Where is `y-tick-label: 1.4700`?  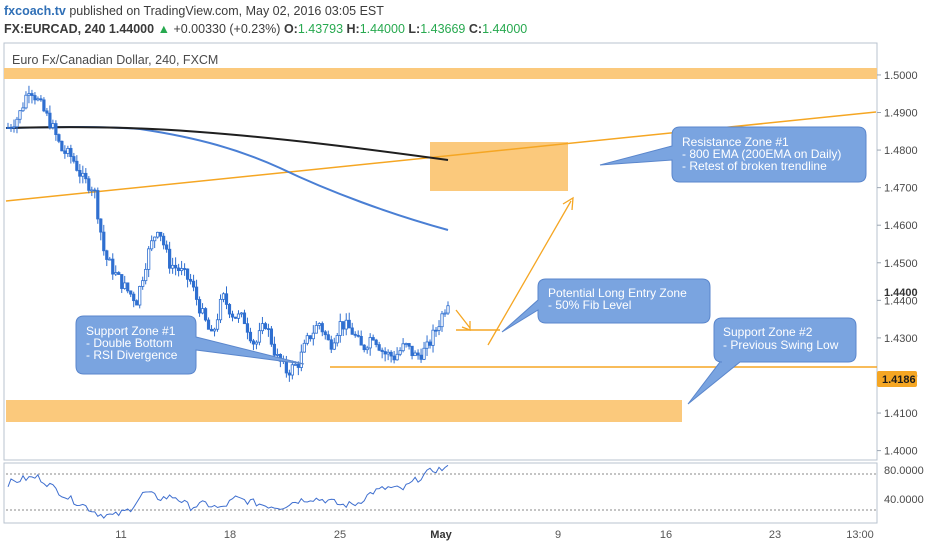
y-tick-label: 1.4700 is located at coordinates (901, 189).